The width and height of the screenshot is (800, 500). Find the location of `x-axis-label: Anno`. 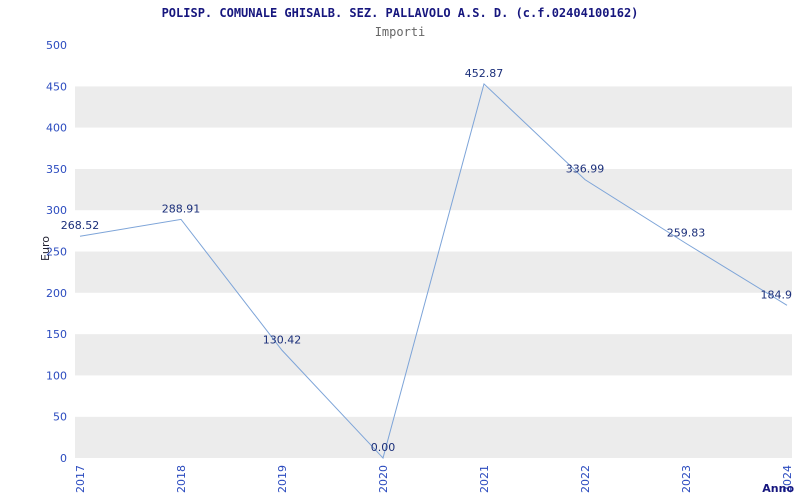

x-axis-label: Anno is located at coordinates (778, 488).